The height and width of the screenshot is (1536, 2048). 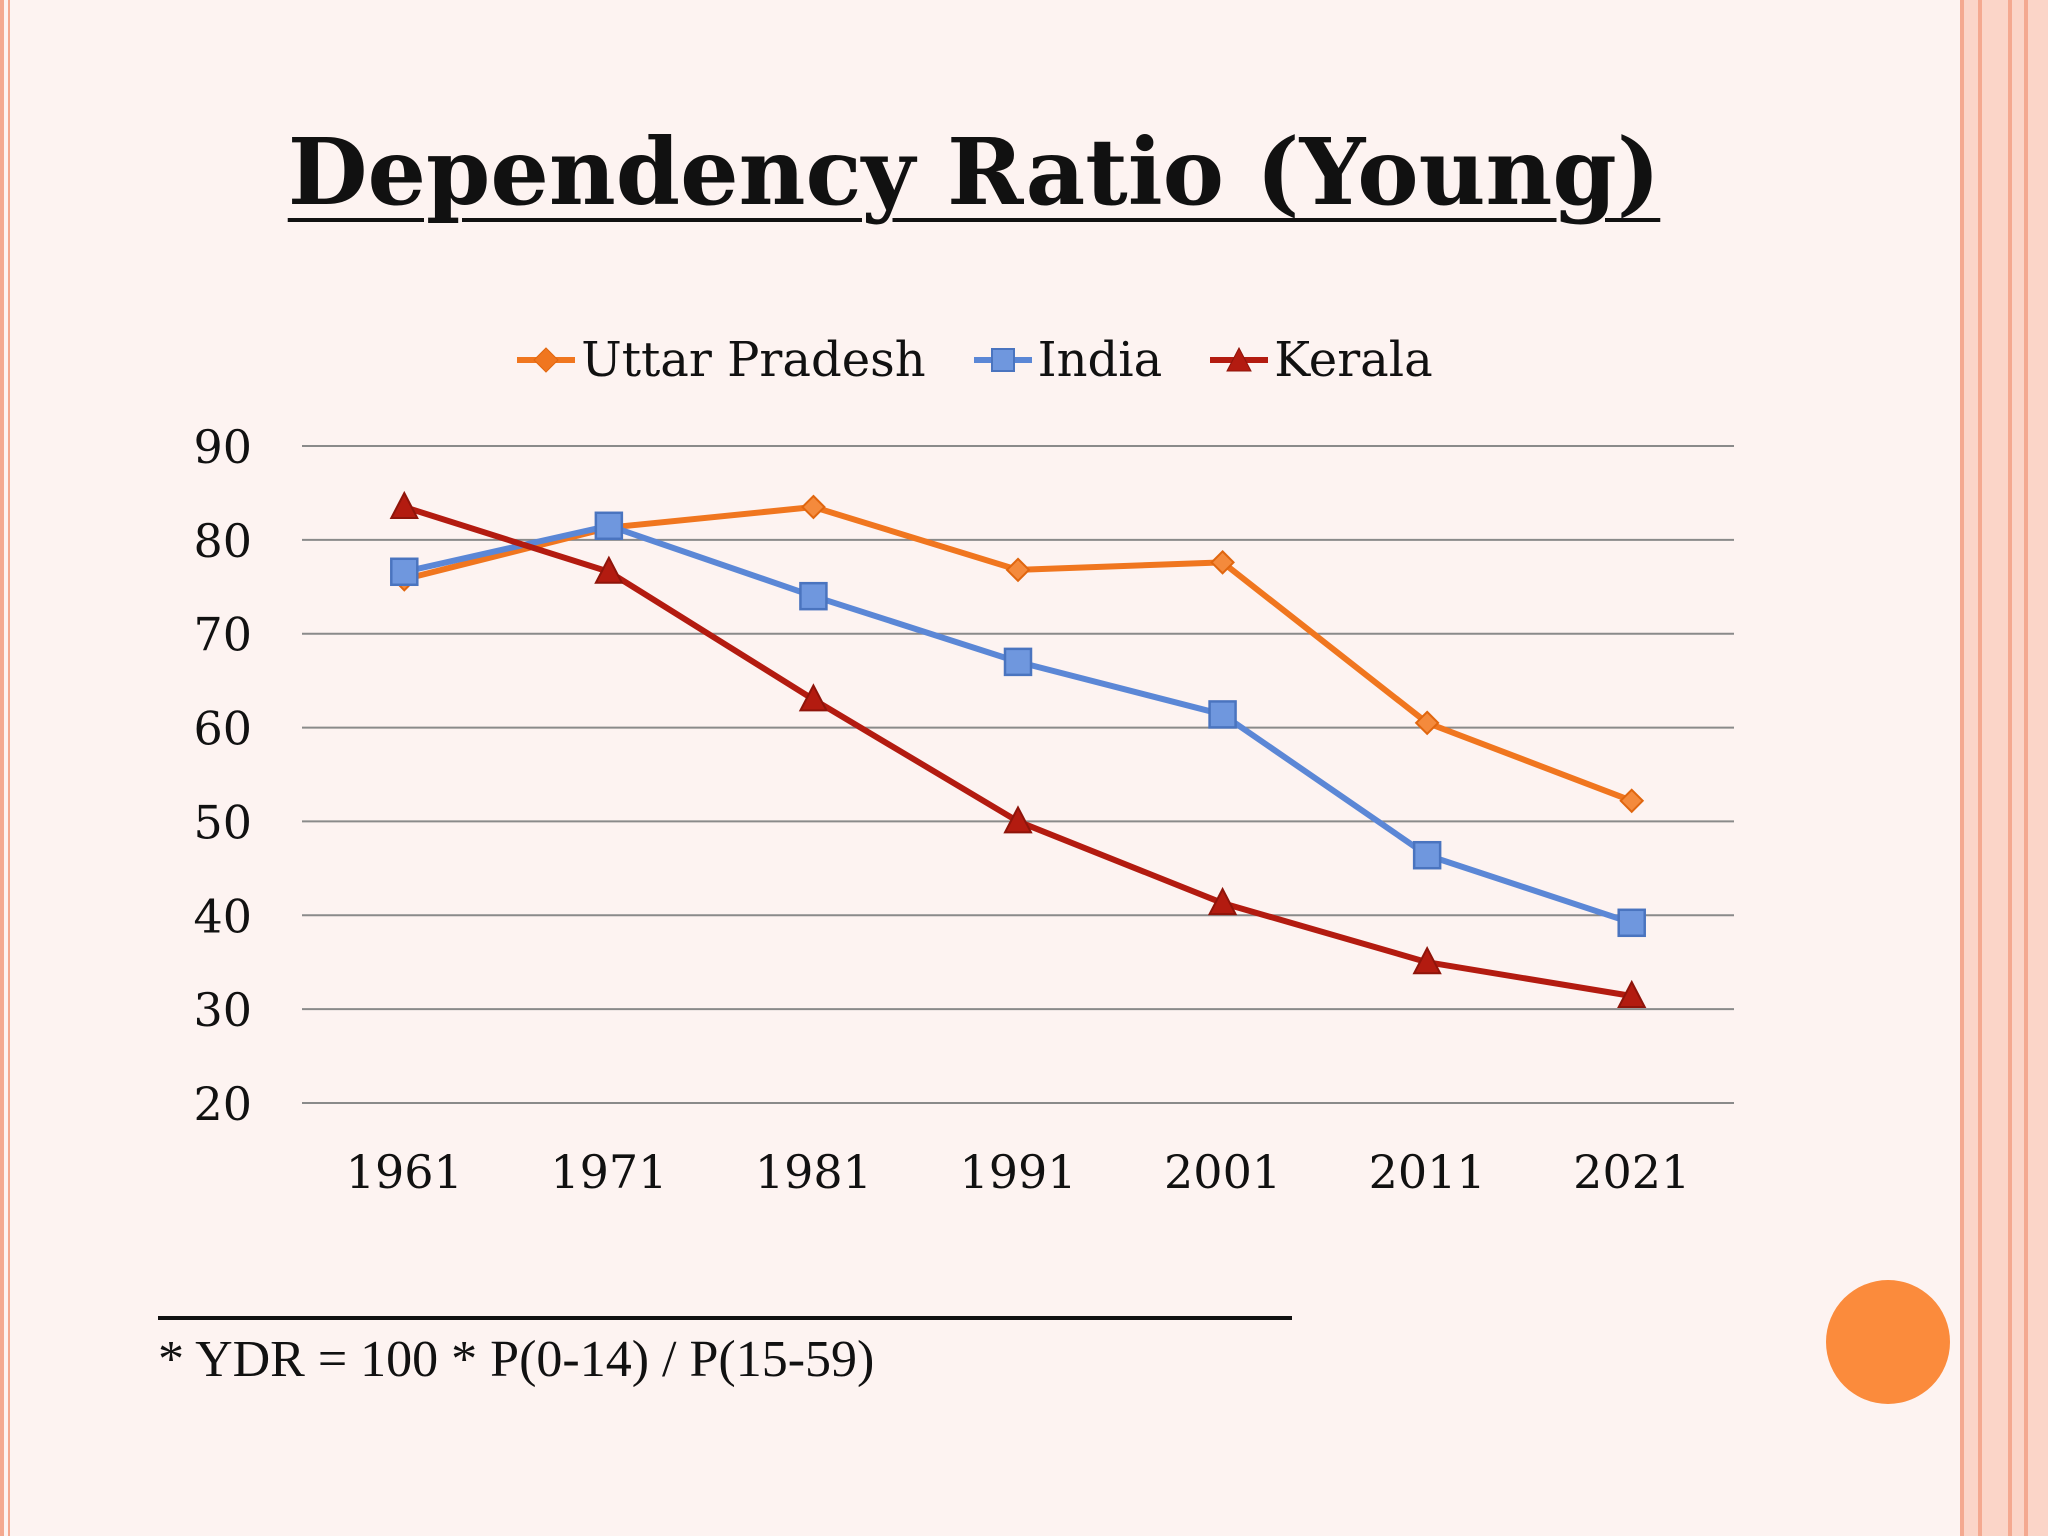 What do you see at coordinates (222, 635) in the screenshot?
I see `y-tick-label: 70` at bounding box center [222, 635].